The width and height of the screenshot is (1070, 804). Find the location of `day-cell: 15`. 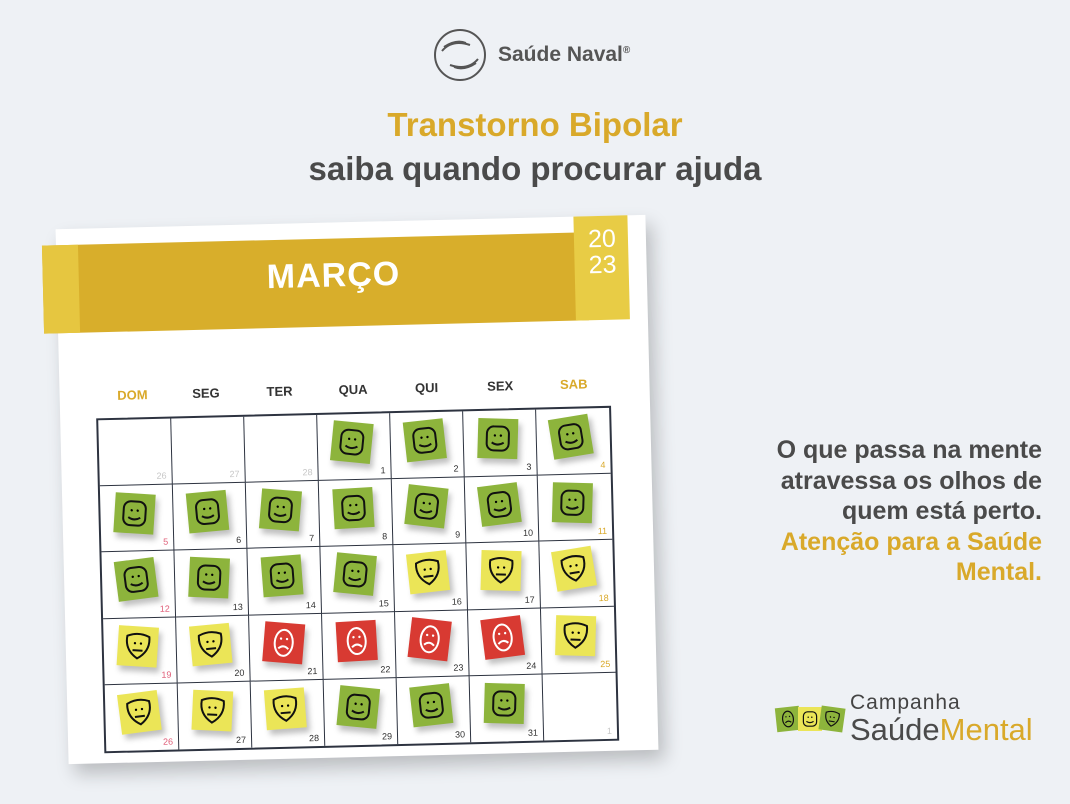

day-cell: 15 is located at coordinates (357, 579).